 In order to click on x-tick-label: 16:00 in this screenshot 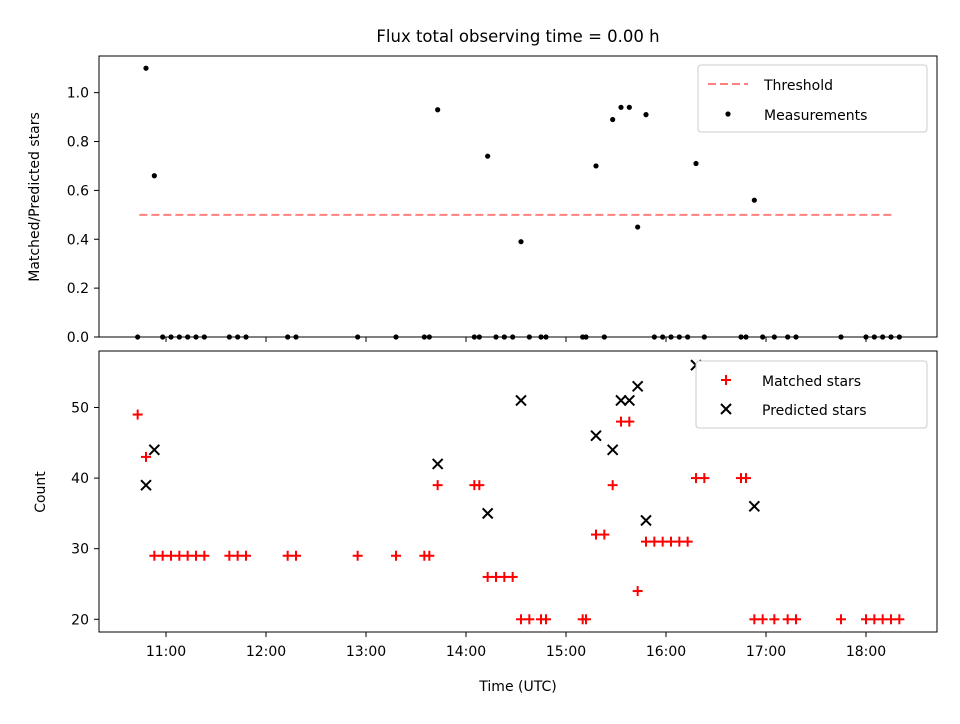, I will do `click(666, 652)`.